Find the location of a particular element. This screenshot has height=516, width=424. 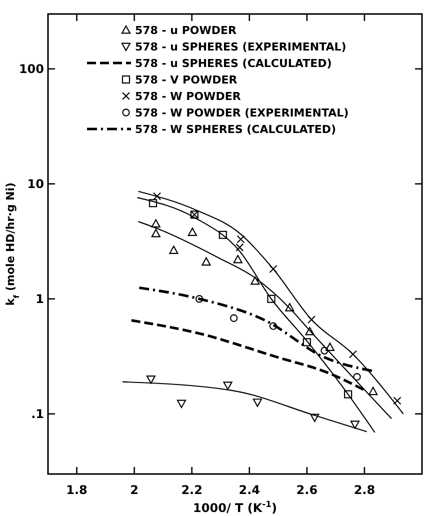

legend-label: 578 - u POWDER is located at coordinates (186, 30).